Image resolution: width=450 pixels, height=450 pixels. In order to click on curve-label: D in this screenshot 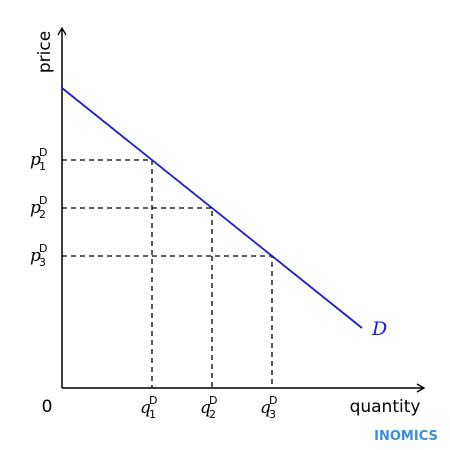, I will do `click(379, 329)`.